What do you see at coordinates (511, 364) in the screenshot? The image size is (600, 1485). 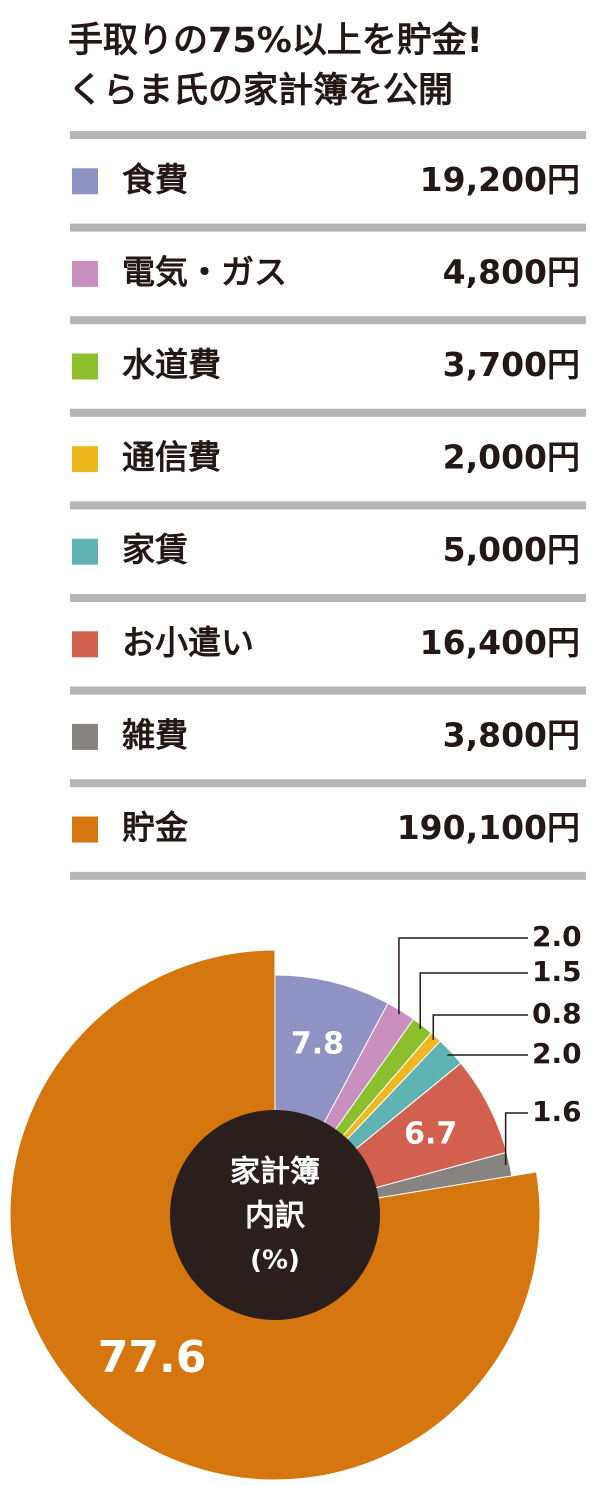 I see `amount: 3,700円` at bounding box center [511, 364].